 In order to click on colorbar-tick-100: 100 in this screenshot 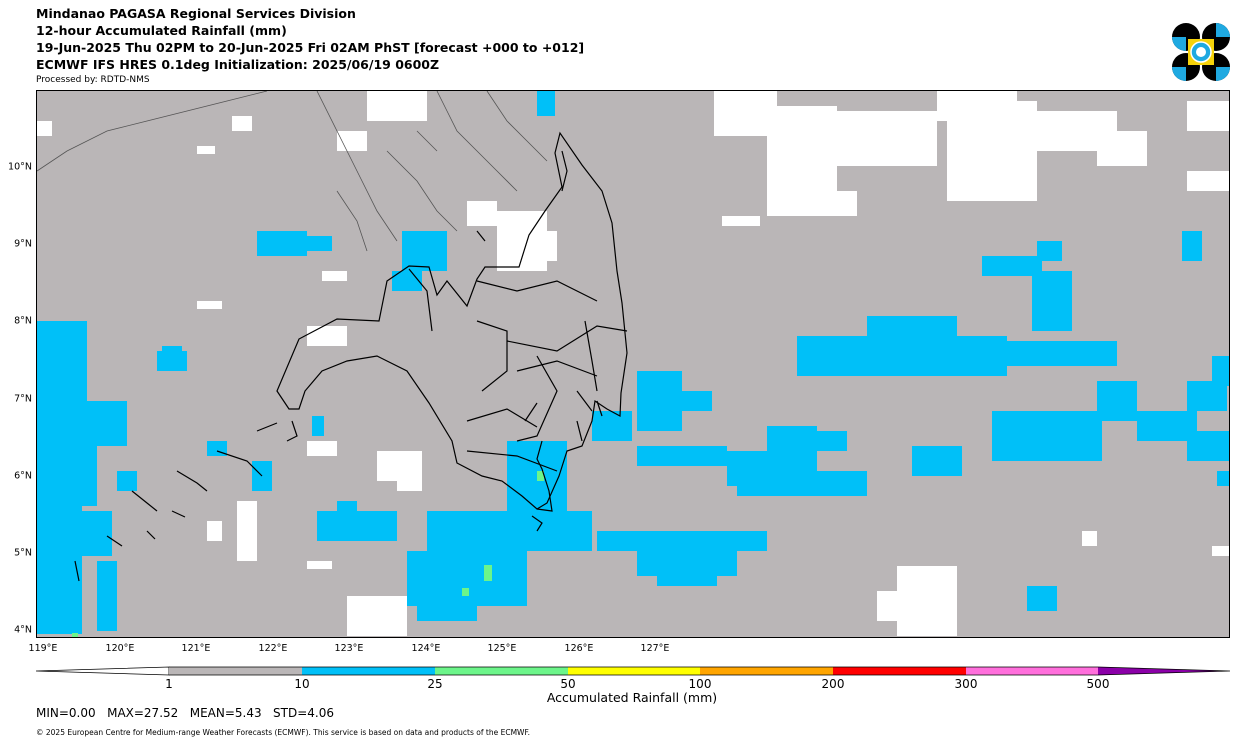, I will do `click(700, 684)`.